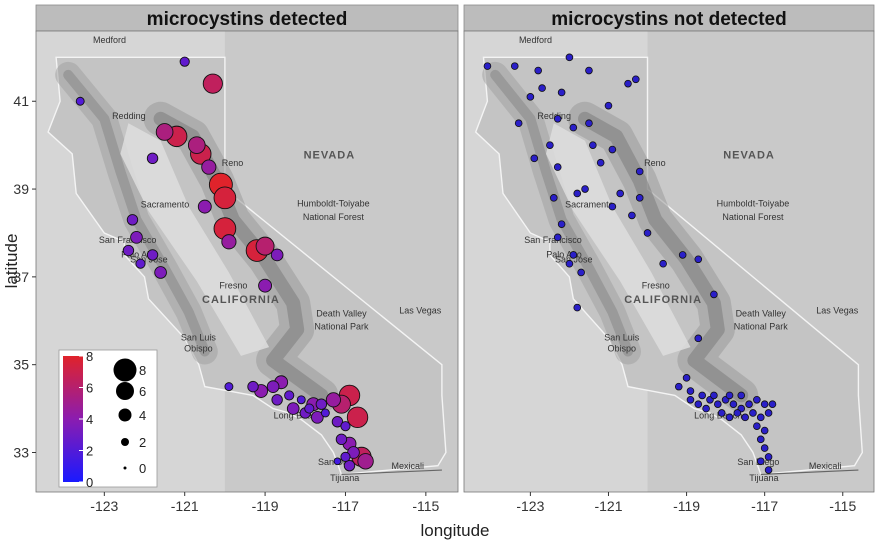 The height and width of the screenshot is (550, 876). I want to click on colorbar-tick-label: 6, so click(89, 388).